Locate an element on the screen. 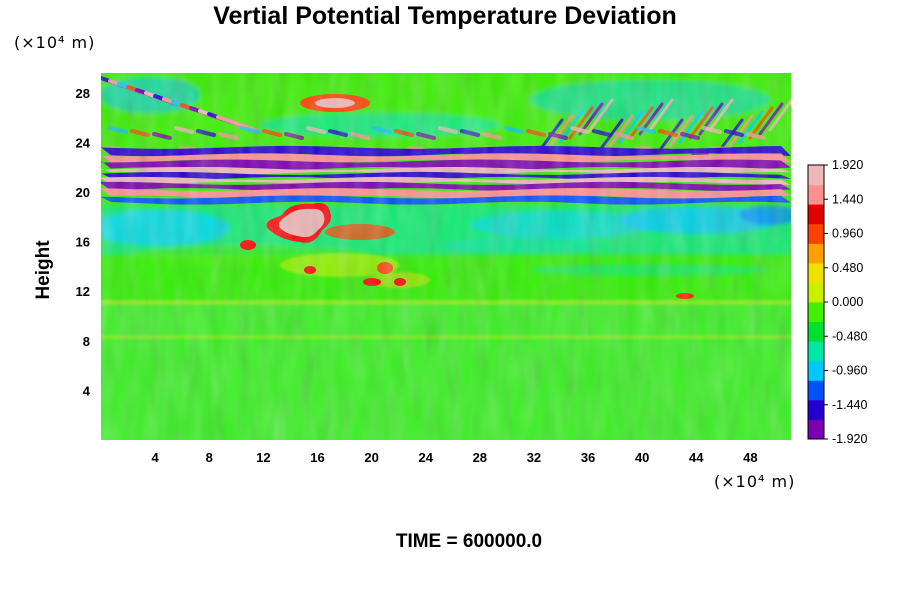 Image resolution: width=900 pixels, height=600 pixels. y-tick-label: 4 is located at coordinates (87, 390).